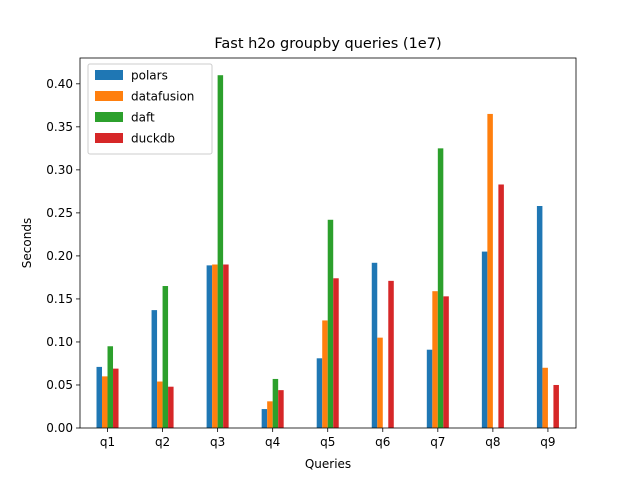 This screenshot has height=480, width=640. What do you see at coordinates (374, 345) in the screenshot?
I see `bar-polars-q6` at bounding box center [374, 345].